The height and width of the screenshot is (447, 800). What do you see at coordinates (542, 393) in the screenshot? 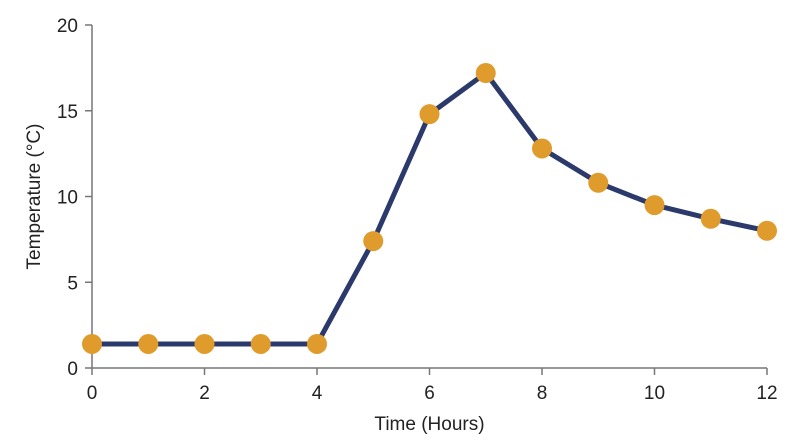
I see `x-tick-label: 8` at bounding box center [542, 393].